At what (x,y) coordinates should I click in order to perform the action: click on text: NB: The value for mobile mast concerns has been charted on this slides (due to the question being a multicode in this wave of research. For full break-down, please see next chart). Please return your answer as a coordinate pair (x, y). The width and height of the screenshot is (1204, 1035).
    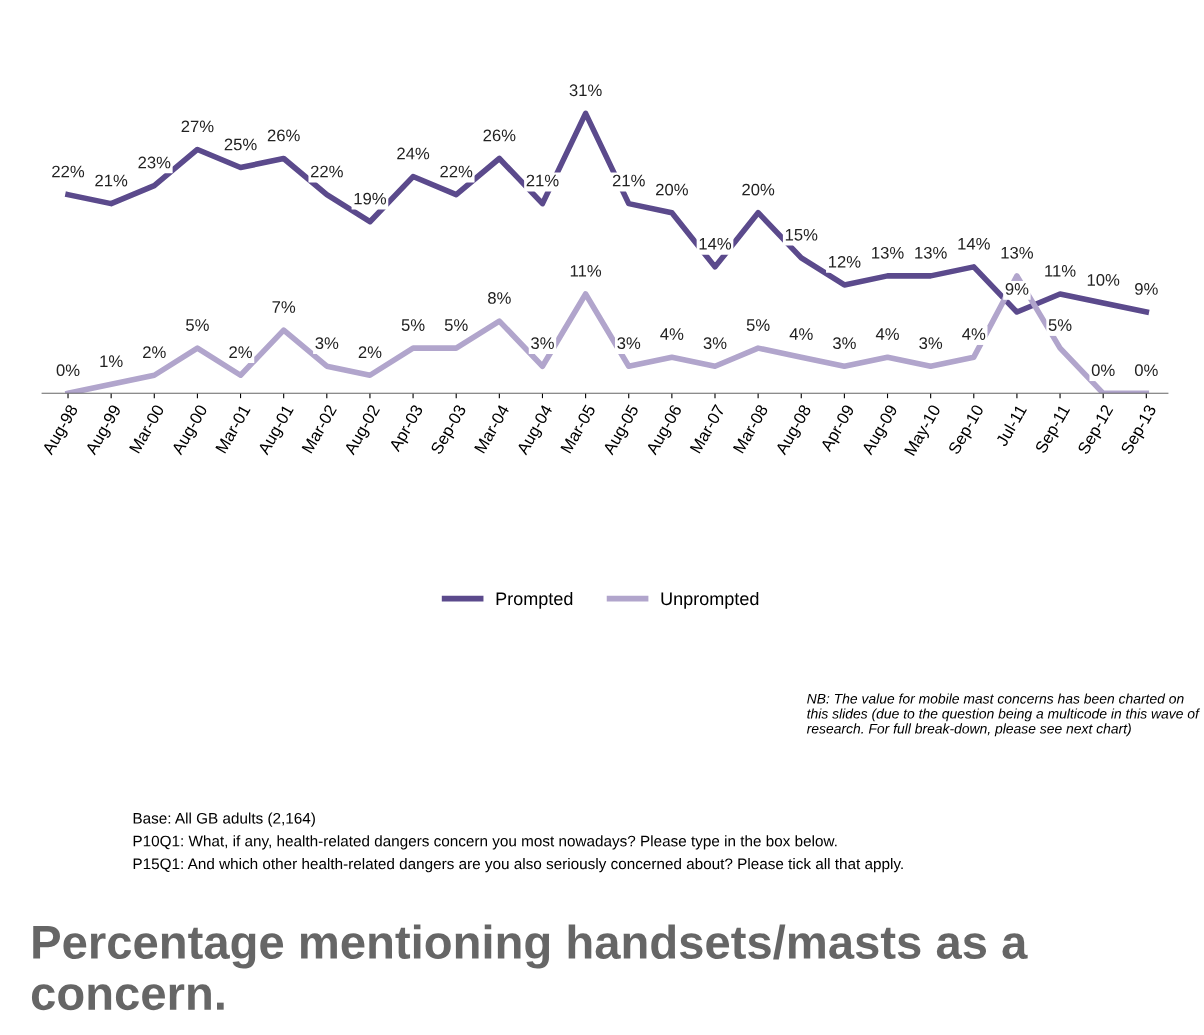
    Looking at the image, I should click on (1003, 715).